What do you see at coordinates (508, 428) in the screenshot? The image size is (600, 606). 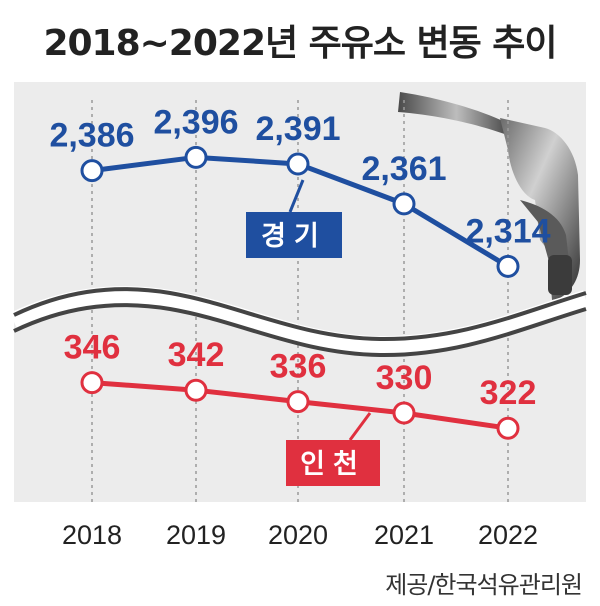 I see `point-incheon-2022` at bounding box center [508, 428].